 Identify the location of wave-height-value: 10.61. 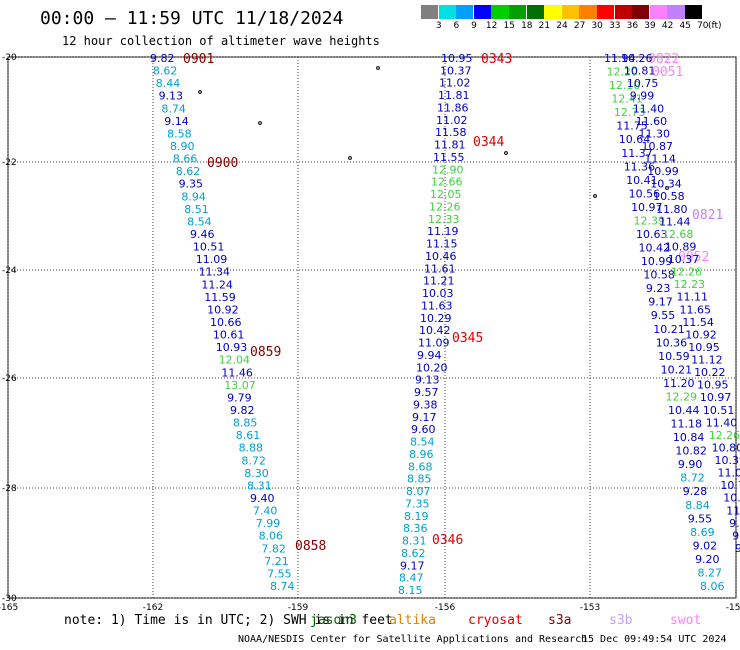
(229, 335).